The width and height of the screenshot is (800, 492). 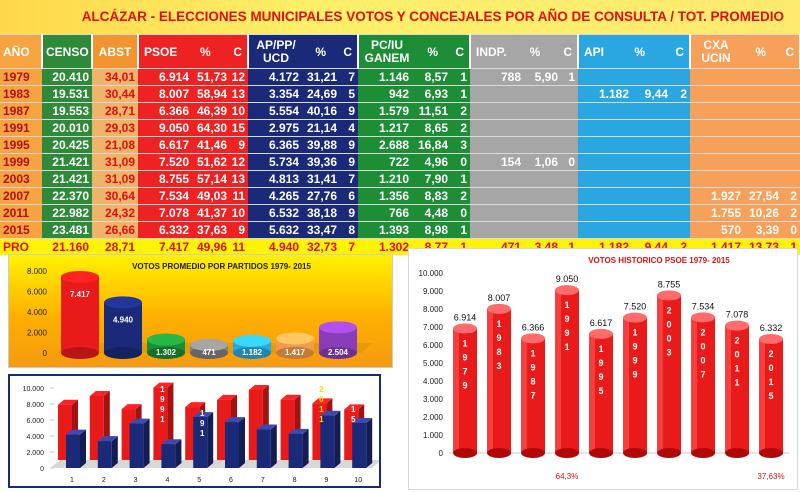 I want to click on bar-year-label: 7, so click(x=702, y=374).